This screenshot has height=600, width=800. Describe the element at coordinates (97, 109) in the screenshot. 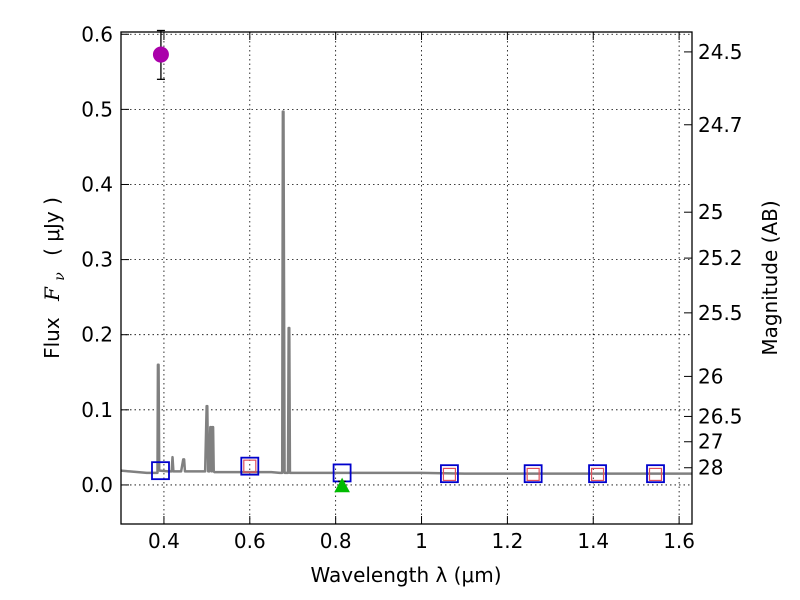

I see `y-tick-label: 0.5` at that location.